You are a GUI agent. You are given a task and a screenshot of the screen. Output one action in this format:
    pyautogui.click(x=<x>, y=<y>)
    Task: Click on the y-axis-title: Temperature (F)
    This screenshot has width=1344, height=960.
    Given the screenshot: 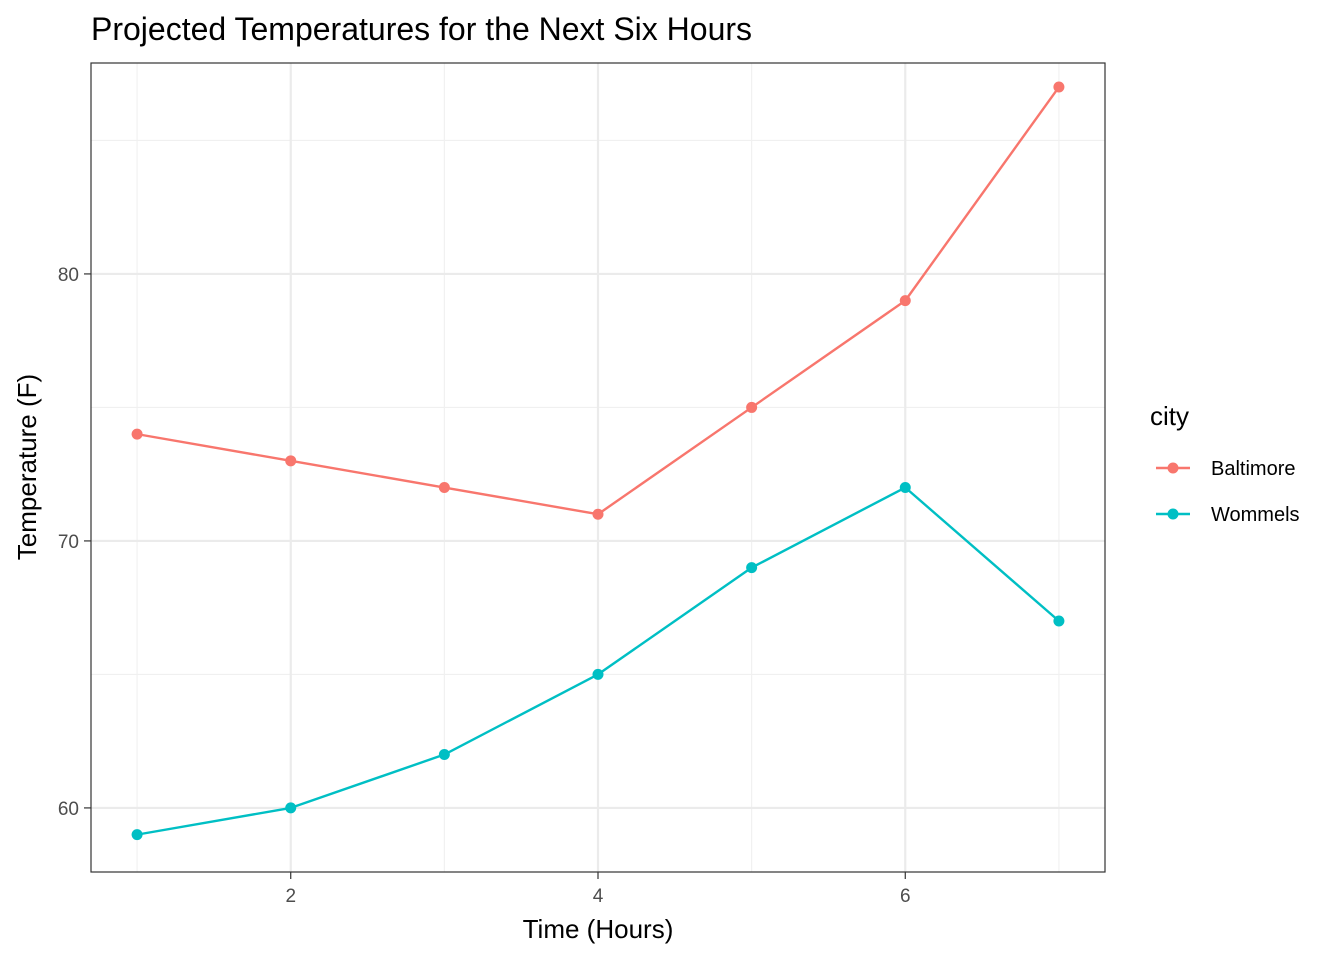 What is the action you would take?
    pyautogui.click(x=27, y=467)
    